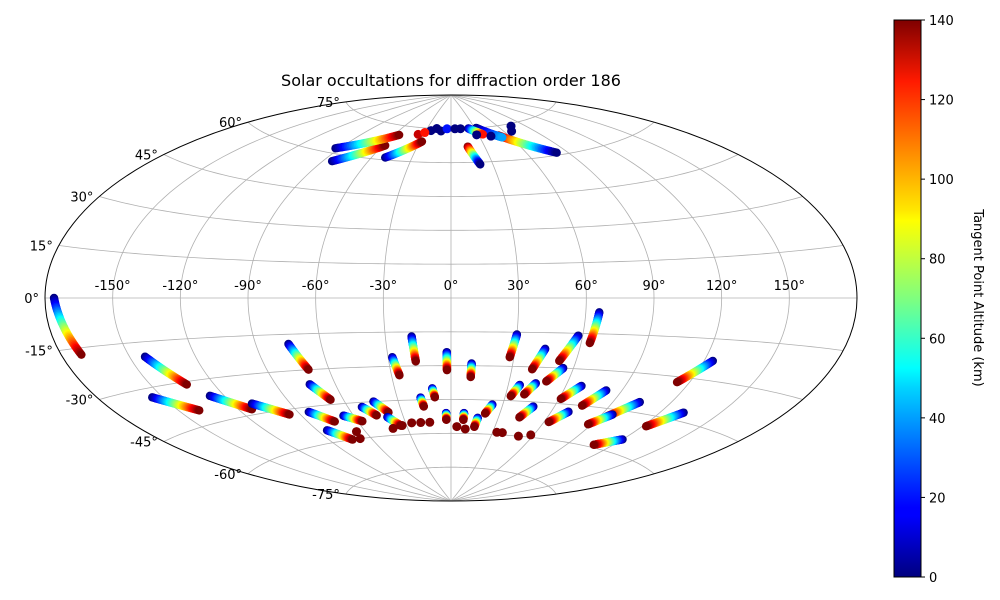  What do you see at coordinates (653, 286) in the screenshot?
I see `lon-tick-label: 90°` at bounding box center [653, 286].